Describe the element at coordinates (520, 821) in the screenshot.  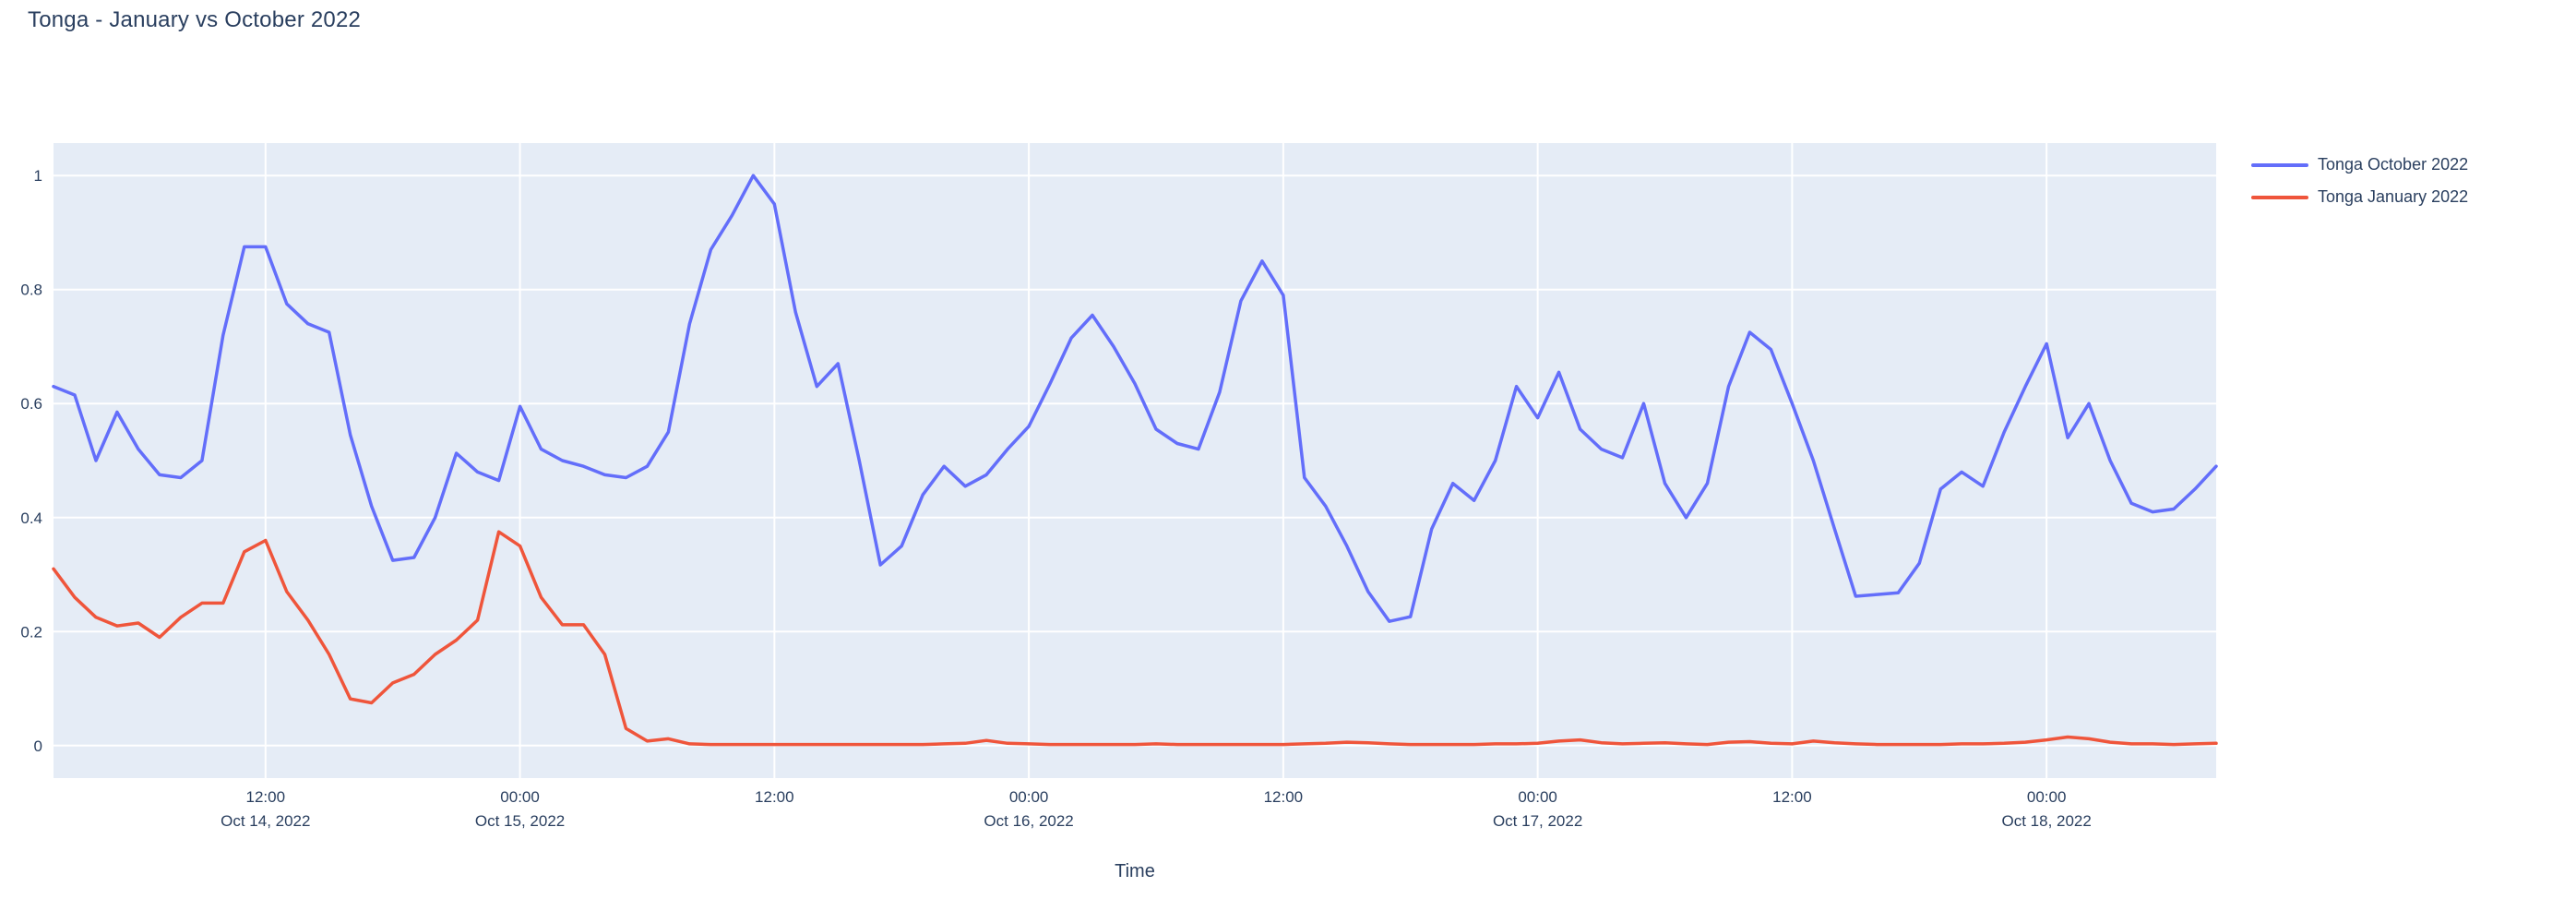
I see `x-tick-date-label: Oct 15, 2022` at that location.